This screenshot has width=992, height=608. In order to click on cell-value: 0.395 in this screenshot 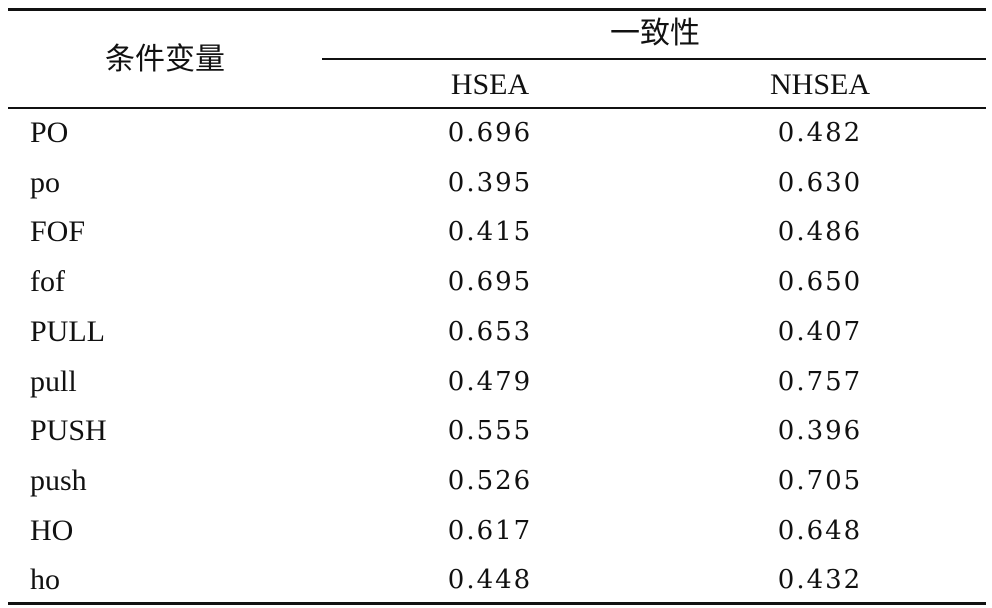, I will do `click(490, 182)`.